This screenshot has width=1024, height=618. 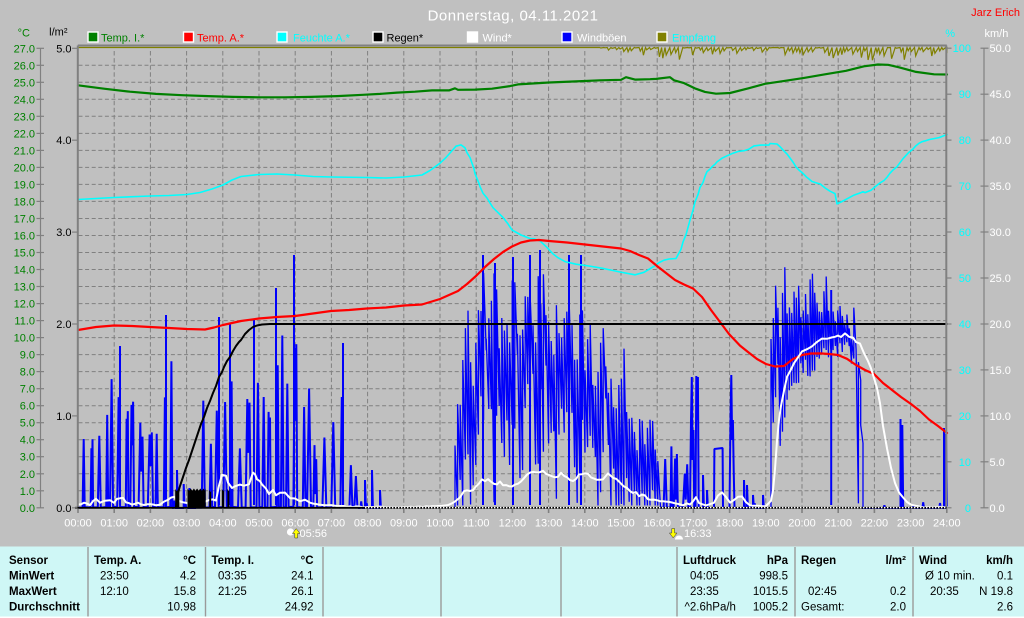 What do you see at coordinates (295, 524) in the screenshot?
I see `svg-text: 06:00` at bounding box center [295, 524].